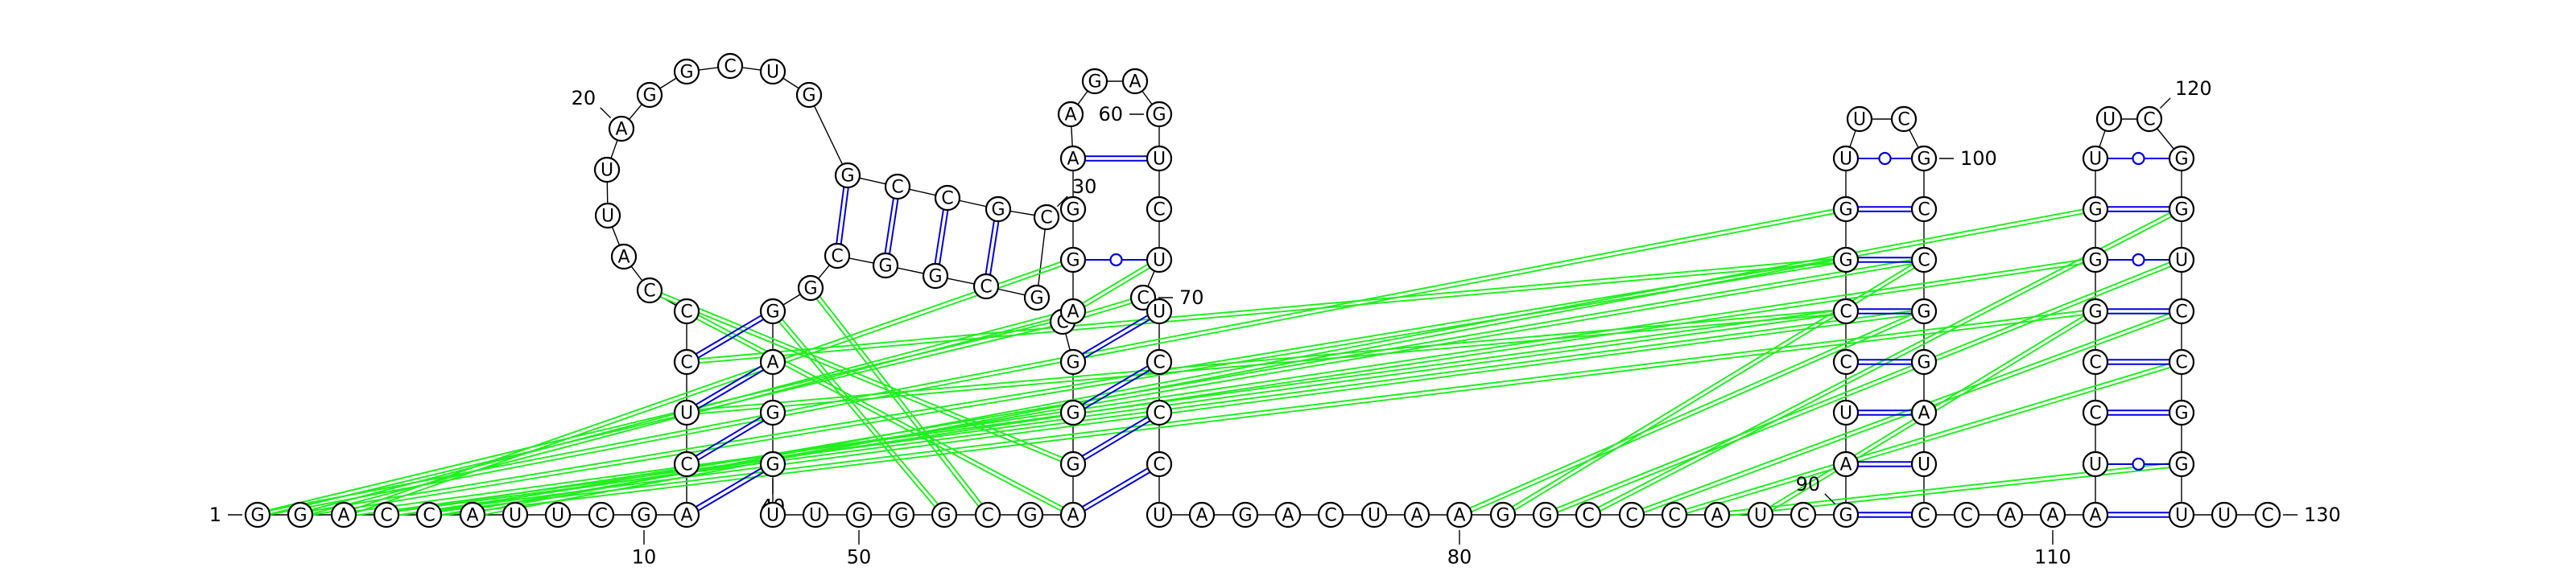 The height and width of the screenshot is (584, 2576). I want to click on number-tick, so click(1062, 201).